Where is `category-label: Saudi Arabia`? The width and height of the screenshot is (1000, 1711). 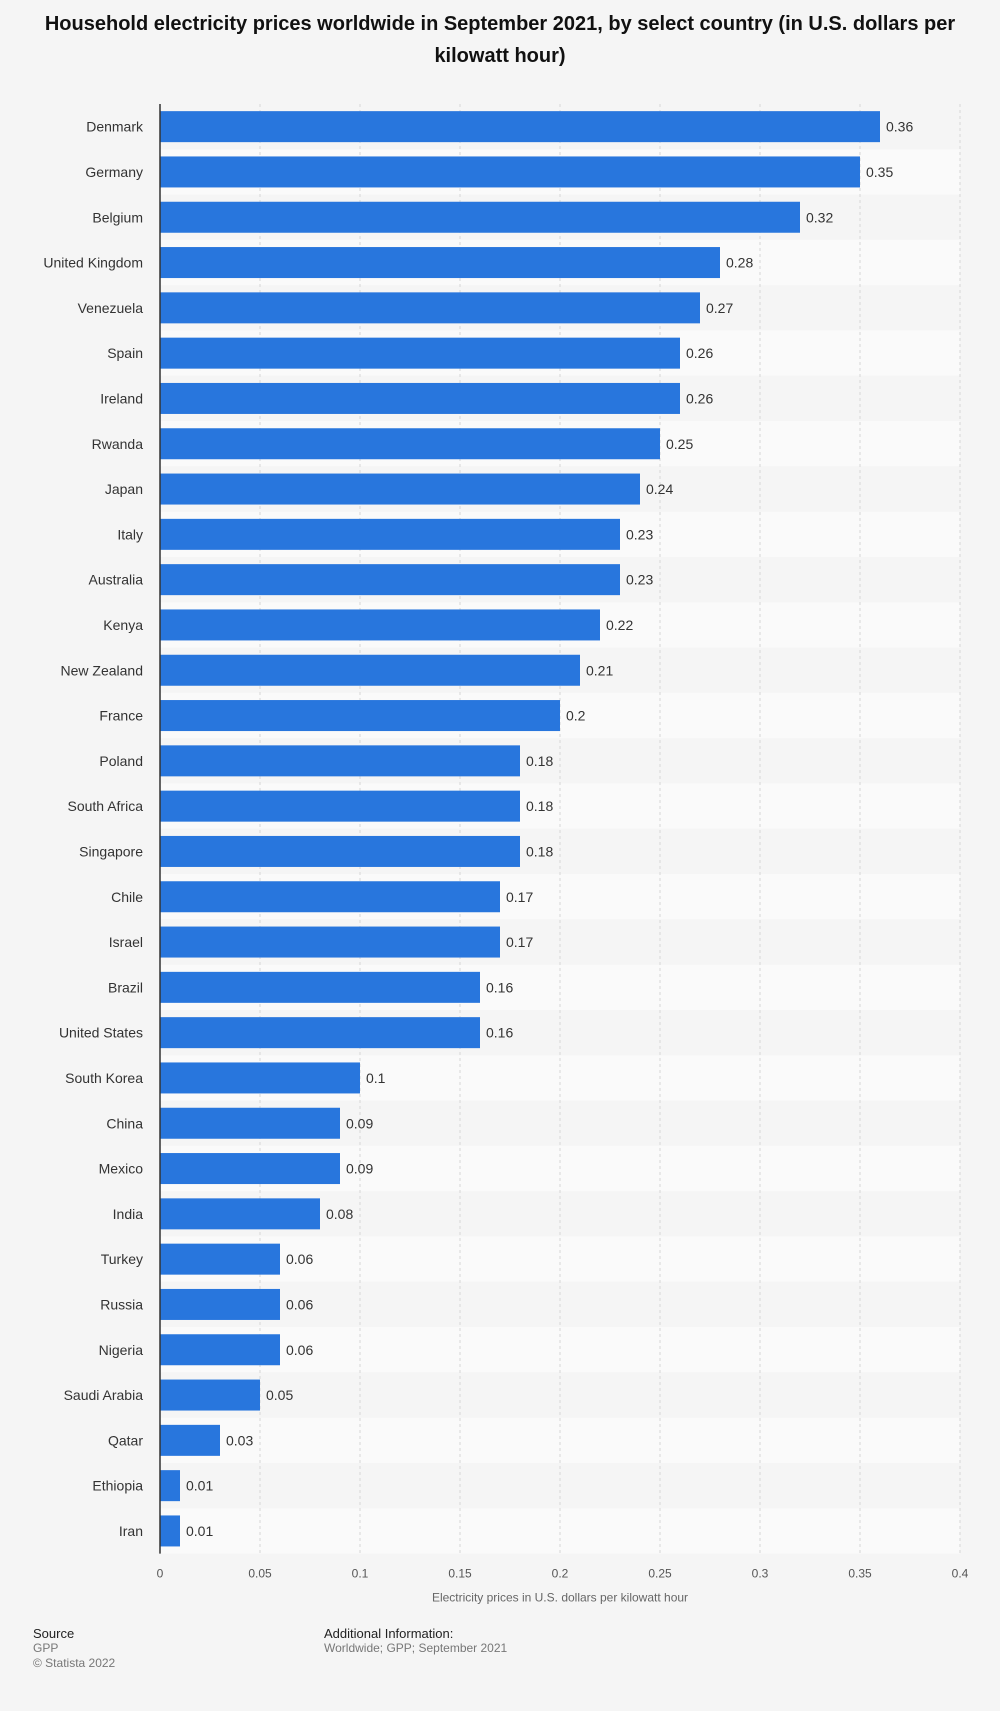 category-label: Saudi Arabia is located at coordinates (104, 1395).